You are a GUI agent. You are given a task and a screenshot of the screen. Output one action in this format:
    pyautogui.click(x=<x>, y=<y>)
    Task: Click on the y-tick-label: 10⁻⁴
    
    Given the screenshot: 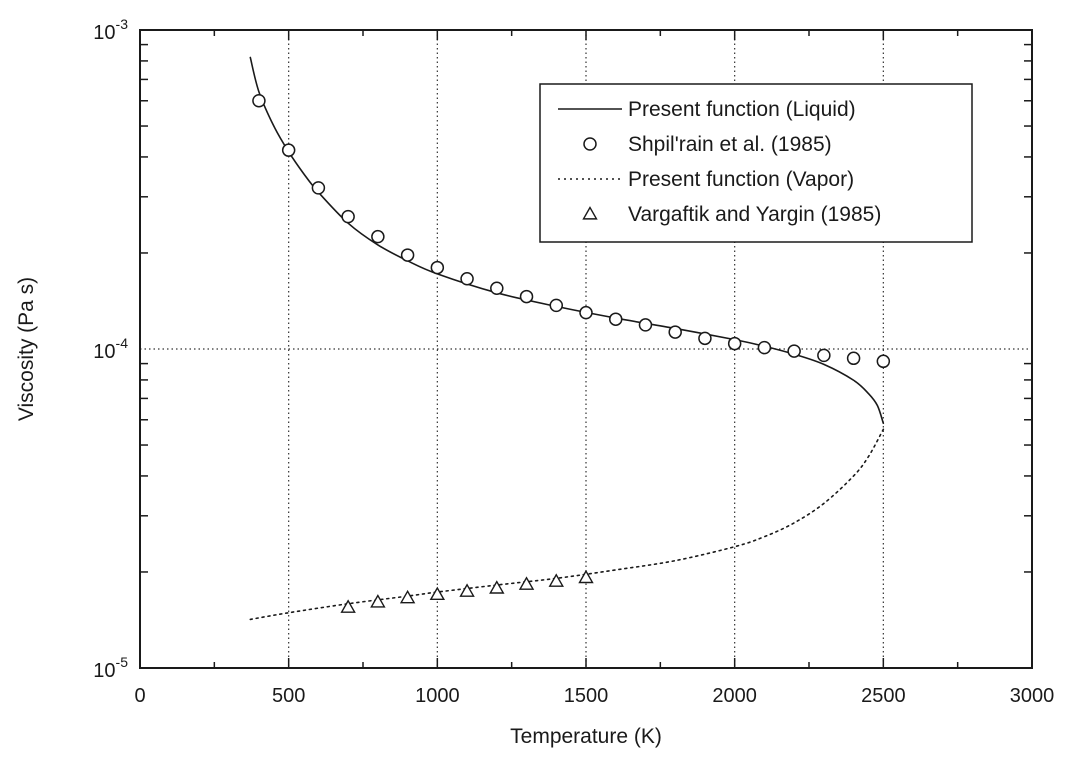 What is the action you would take?
    pyautogui.click(x=110, y=349)
    